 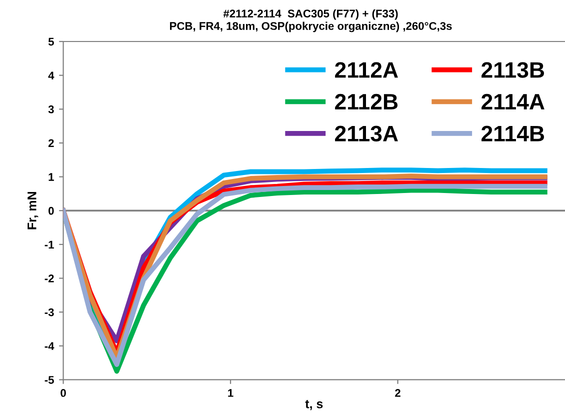 What do you see at coordinates (231, 393) in the screenshot?
I see `x-tick-label: 1` at bounding box center [231, 393].